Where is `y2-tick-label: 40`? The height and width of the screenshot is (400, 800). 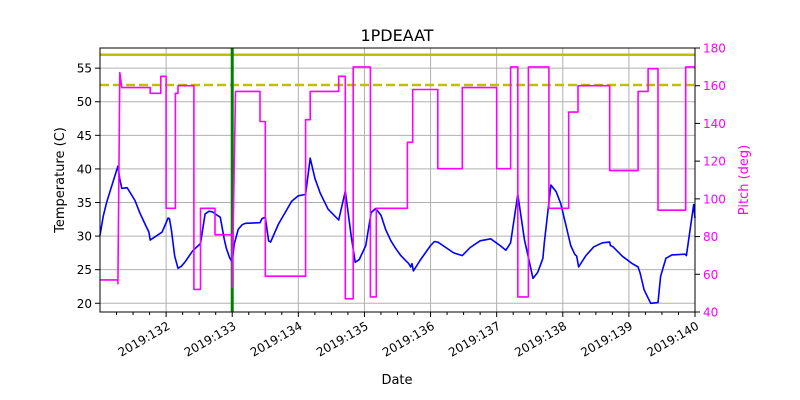
y2-tick-label: 40 is located at coordinates (710, 313).